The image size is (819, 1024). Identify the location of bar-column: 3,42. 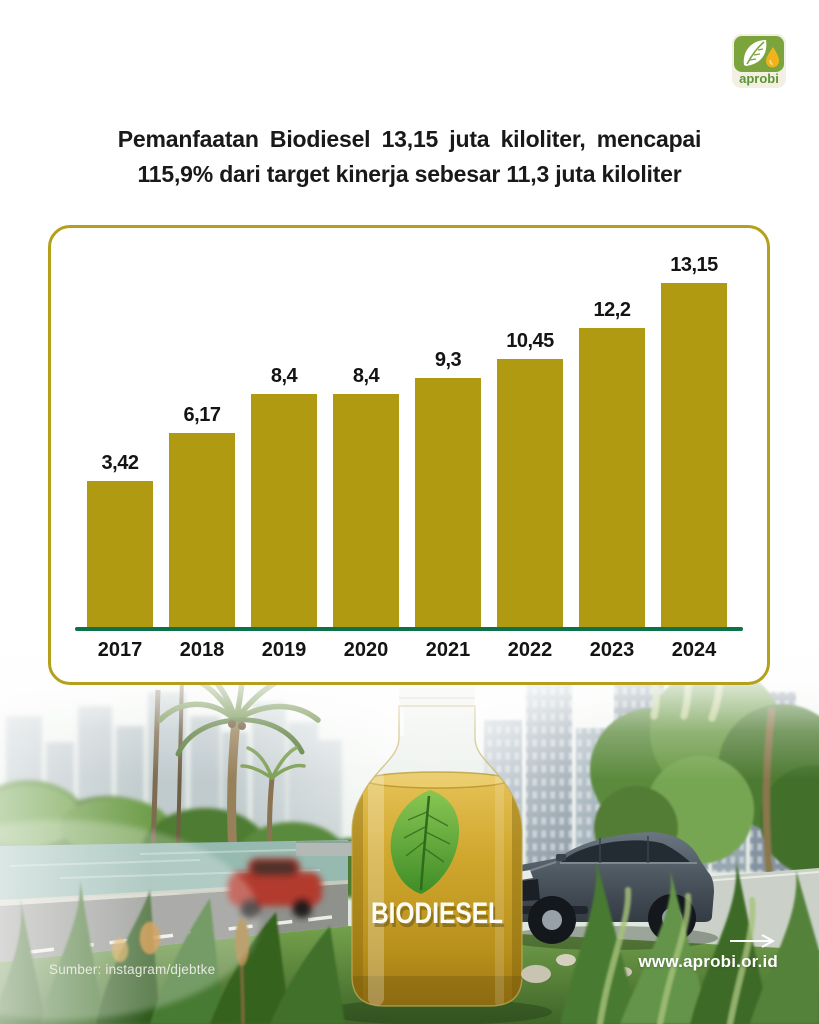
(120, 539).